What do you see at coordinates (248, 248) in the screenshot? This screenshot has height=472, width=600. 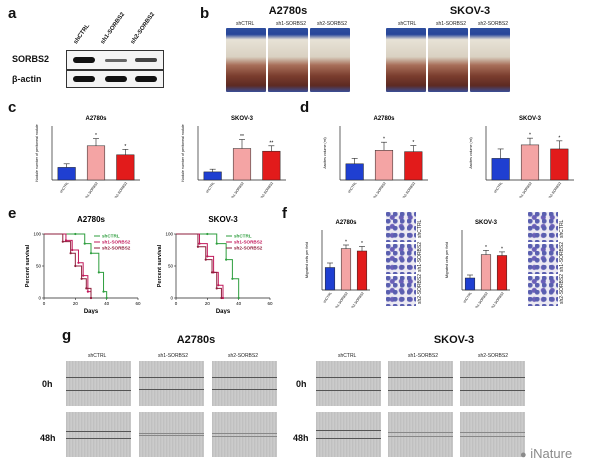 I see `e-skov3-legend-2: sh2-SORBS2` at bounding box center [248, 248].